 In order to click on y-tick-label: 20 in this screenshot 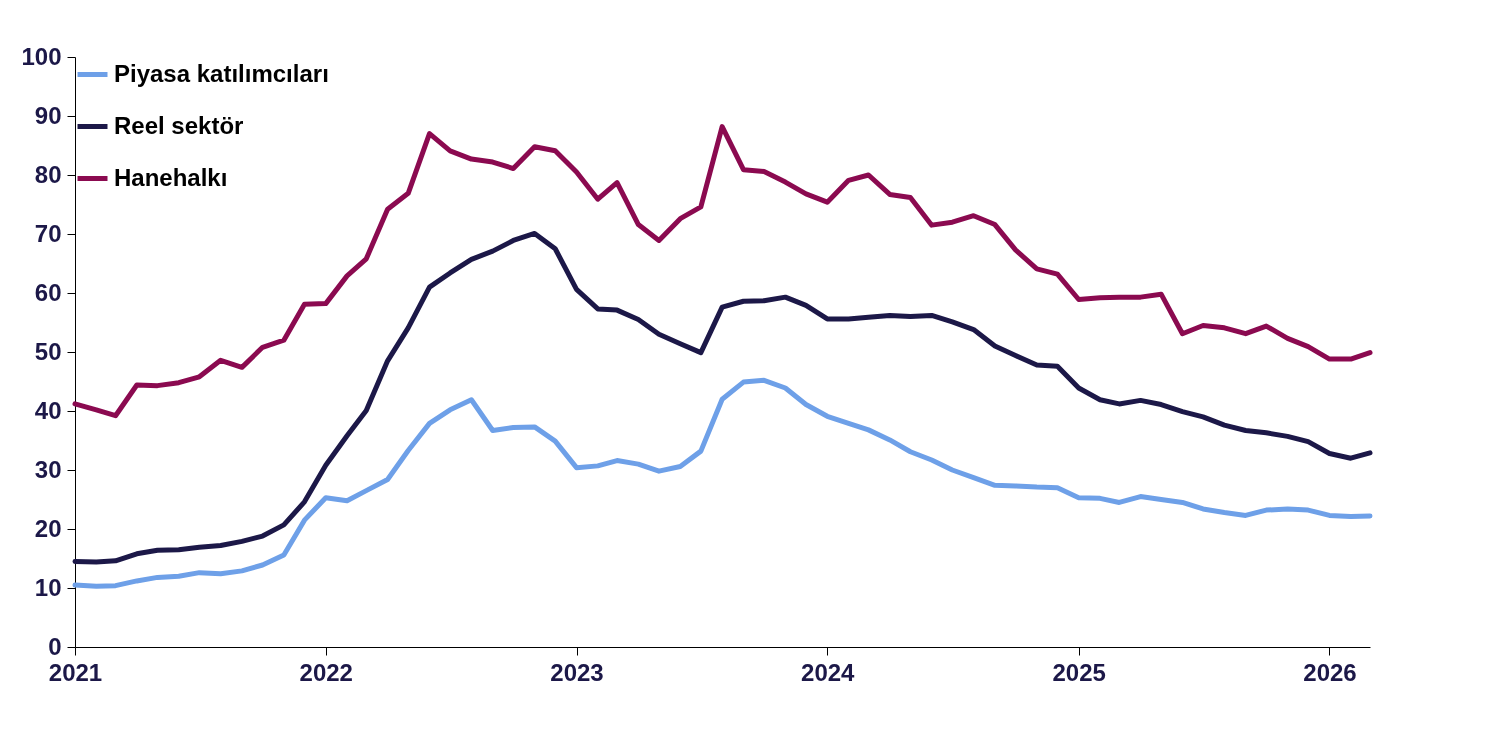, I will do `click(48, 528)`.